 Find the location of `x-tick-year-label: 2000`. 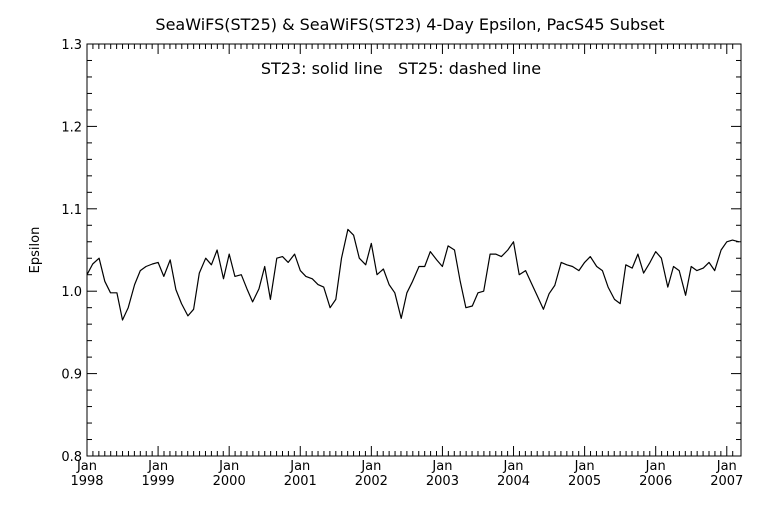

x-tick-year-label: 2000 is located at coordinates (229, 481).